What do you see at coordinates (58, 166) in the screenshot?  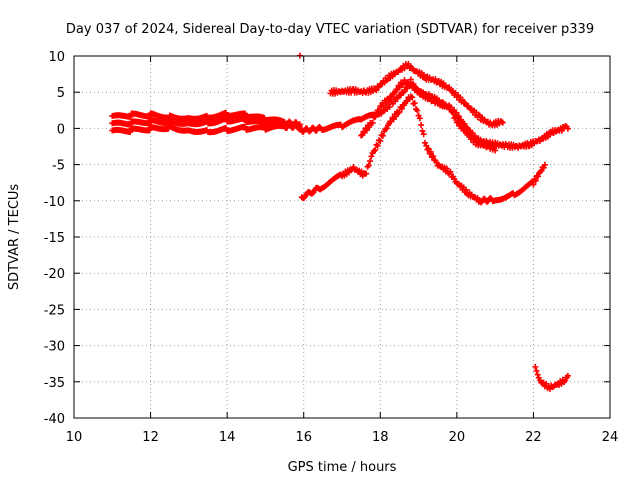 I see `y-tick-label: -5` at bounding box center [58, 166].